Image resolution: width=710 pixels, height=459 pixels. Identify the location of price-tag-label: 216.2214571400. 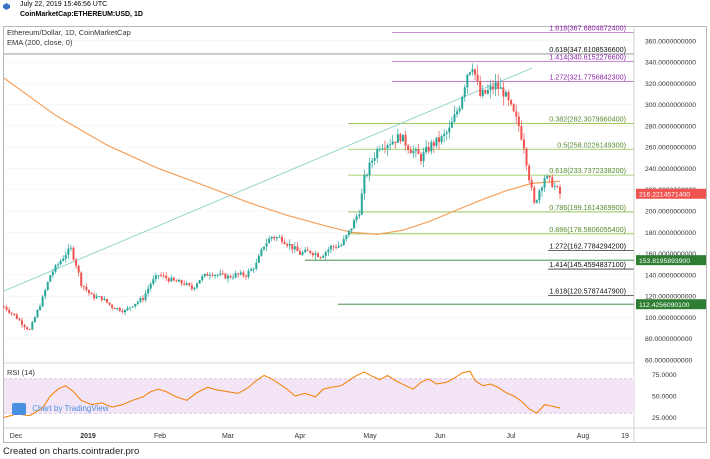
(664, 194).